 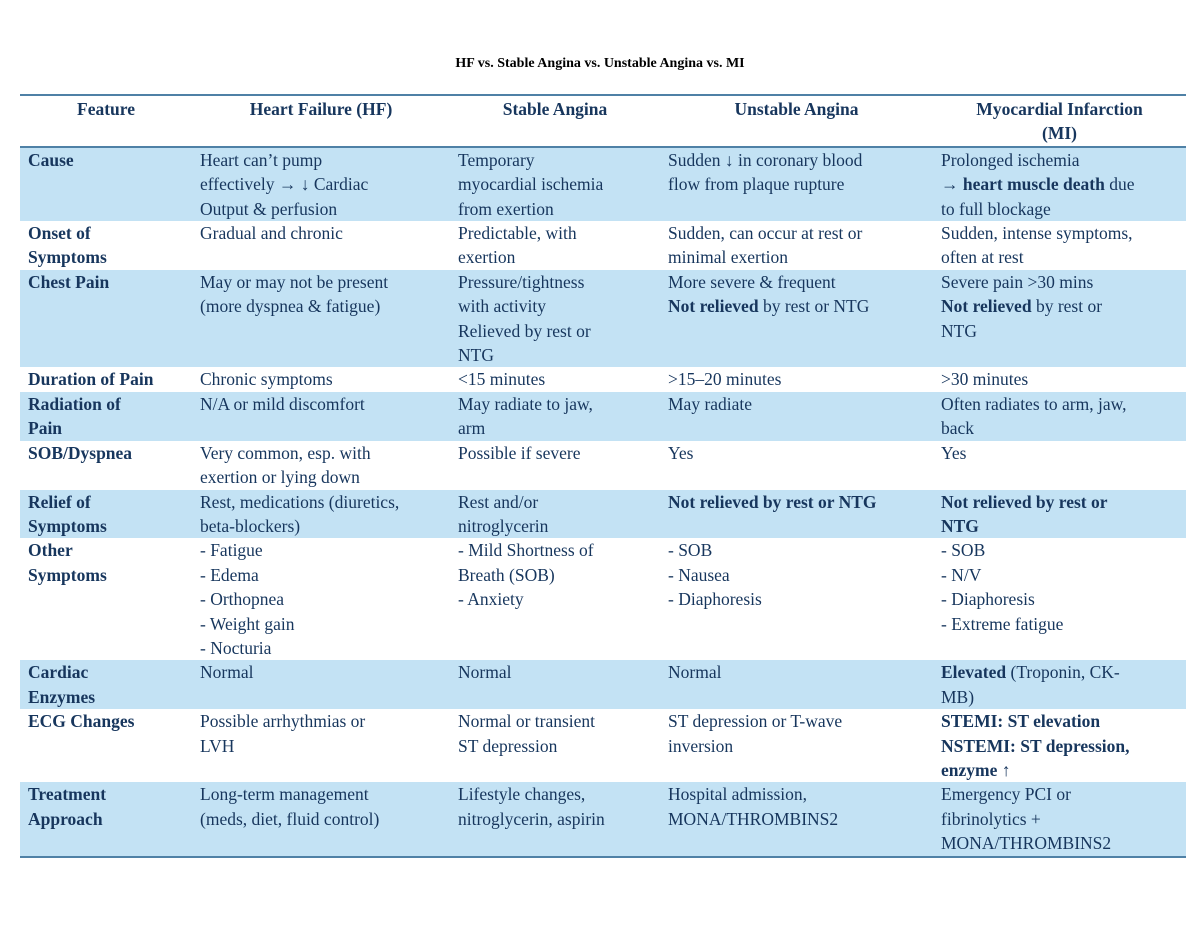 I want to click on cell-line: - Nausea, so click(x=797, y=575).